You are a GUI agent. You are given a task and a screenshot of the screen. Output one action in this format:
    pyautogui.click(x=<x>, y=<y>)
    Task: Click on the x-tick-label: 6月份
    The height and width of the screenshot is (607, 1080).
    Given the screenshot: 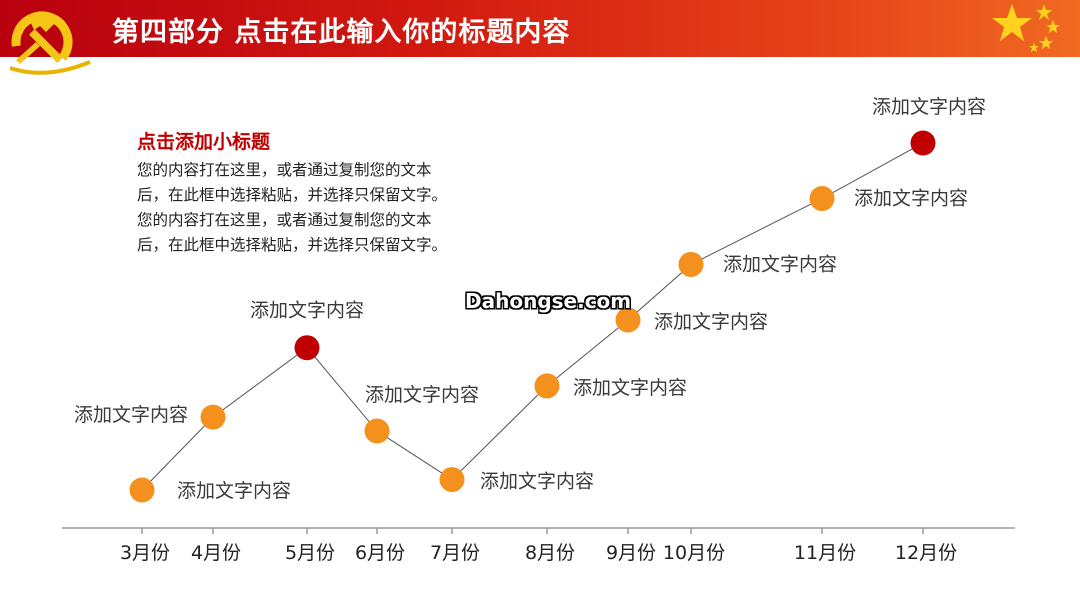 What is the action you would take?
    pyautogui.click(x=380, y=553)
    